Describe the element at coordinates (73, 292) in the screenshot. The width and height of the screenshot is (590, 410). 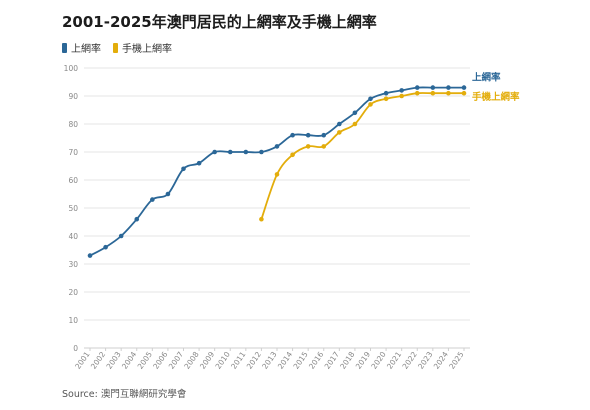
I see `y-tick-label: 20` at that location.